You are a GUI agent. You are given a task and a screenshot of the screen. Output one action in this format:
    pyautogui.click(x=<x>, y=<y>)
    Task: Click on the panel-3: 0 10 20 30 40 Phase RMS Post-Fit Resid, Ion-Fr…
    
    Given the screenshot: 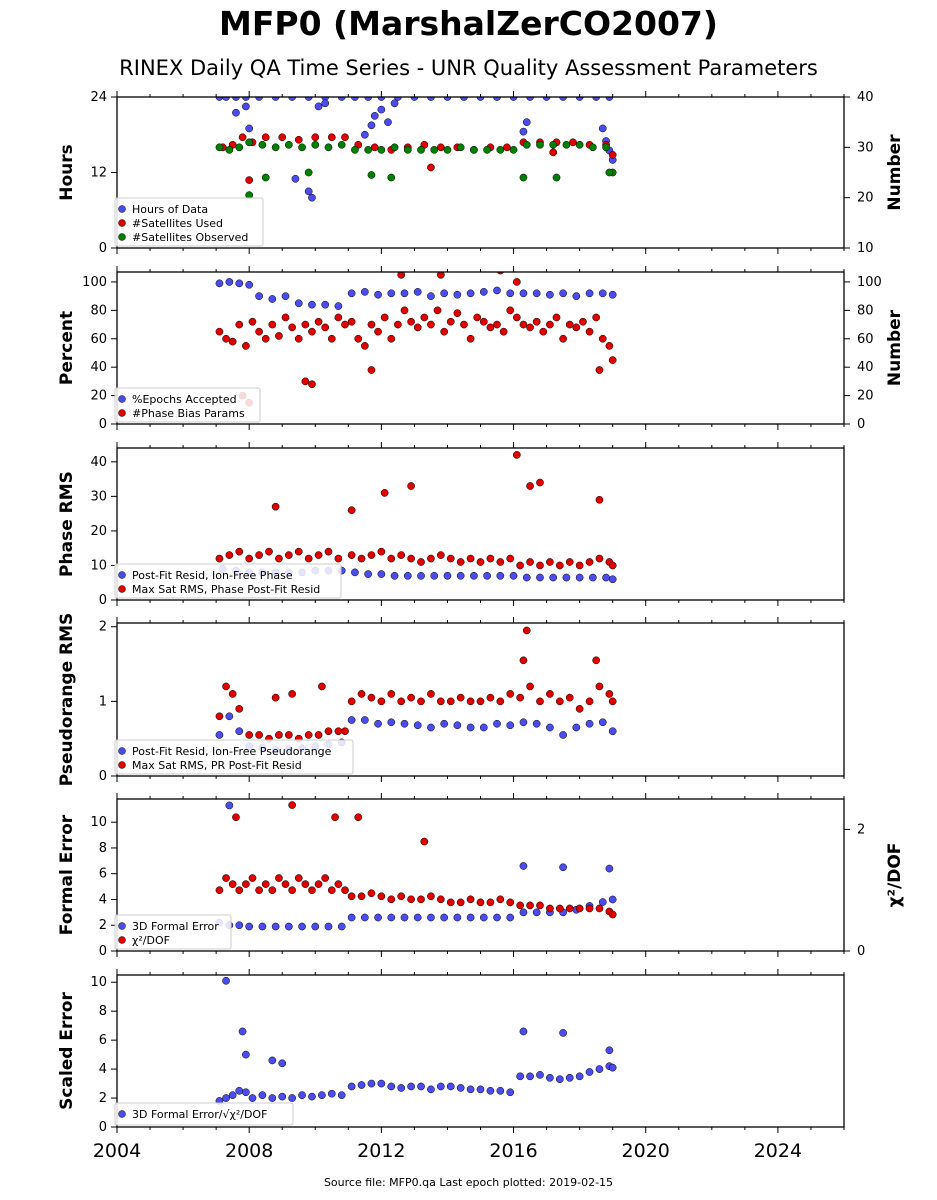 What is the action you would take?
    pyautogui.click(x=451, y=525)
    